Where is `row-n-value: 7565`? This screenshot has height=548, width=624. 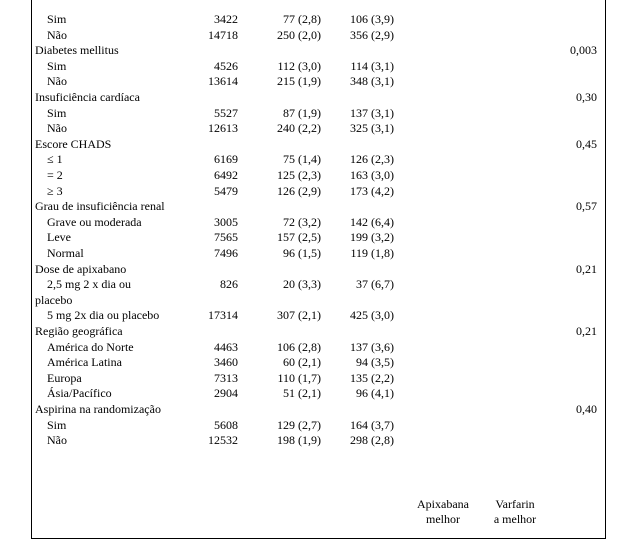 row-n-value: 7565 is located at coordinates (226, 237).